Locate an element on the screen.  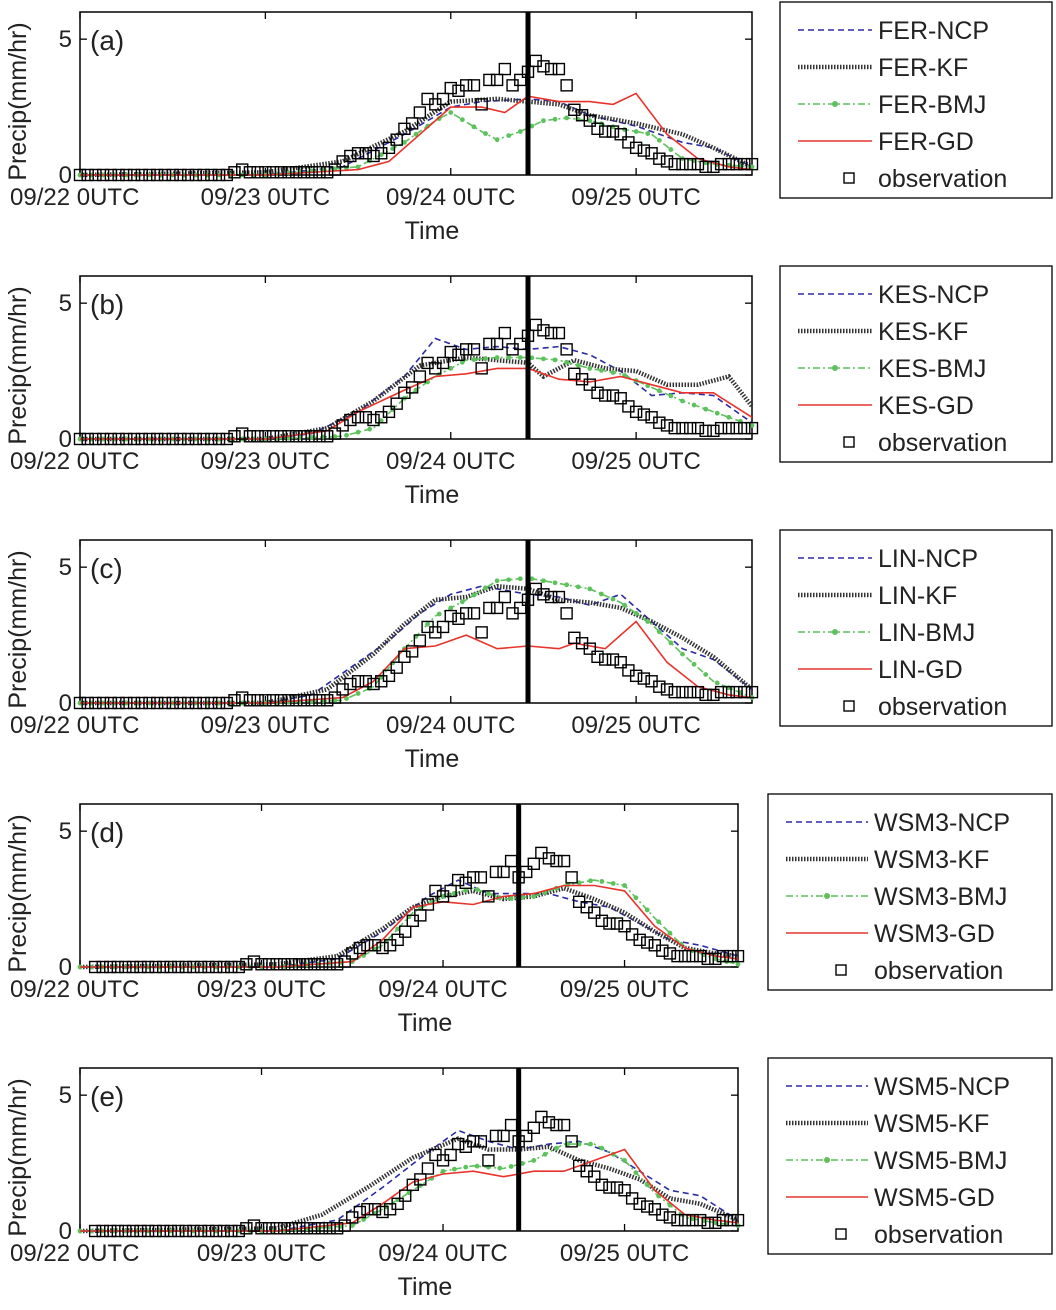
legend-swatch-observation is located at coordinates (849, 442).